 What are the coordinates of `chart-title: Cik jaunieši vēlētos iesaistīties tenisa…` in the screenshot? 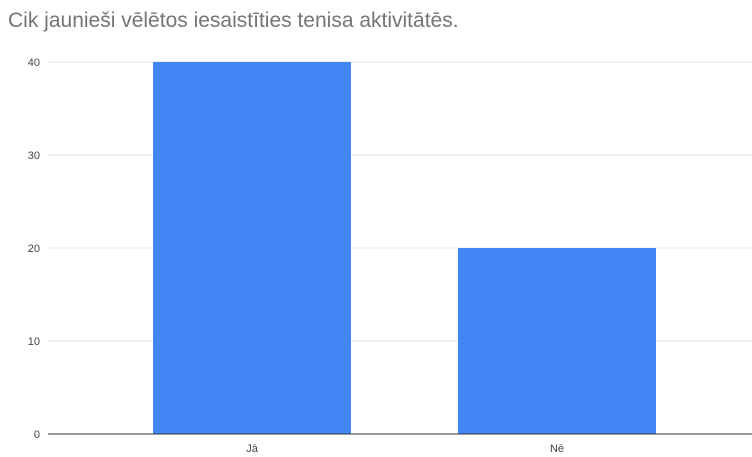 It's located at (233, 20).